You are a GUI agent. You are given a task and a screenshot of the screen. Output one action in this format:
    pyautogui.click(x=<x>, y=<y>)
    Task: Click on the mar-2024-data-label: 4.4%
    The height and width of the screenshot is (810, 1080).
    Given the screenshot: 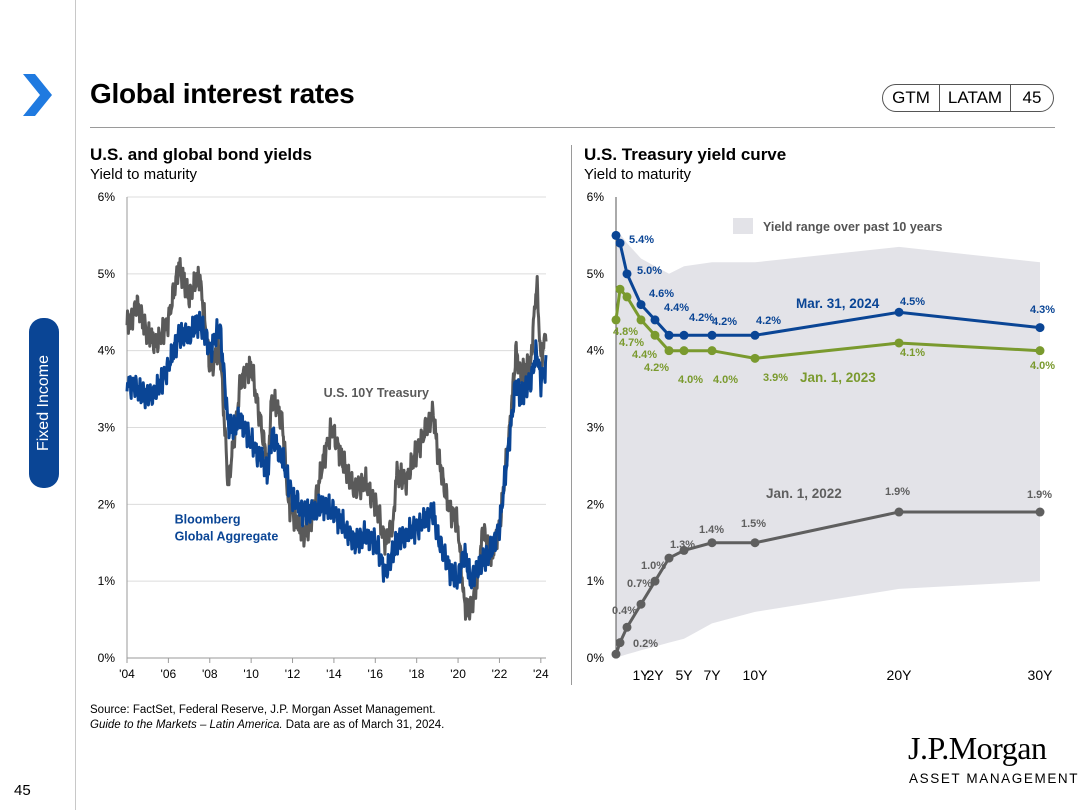 What is the action you would take?
    pyautogui.click(x=676, y=308)
    